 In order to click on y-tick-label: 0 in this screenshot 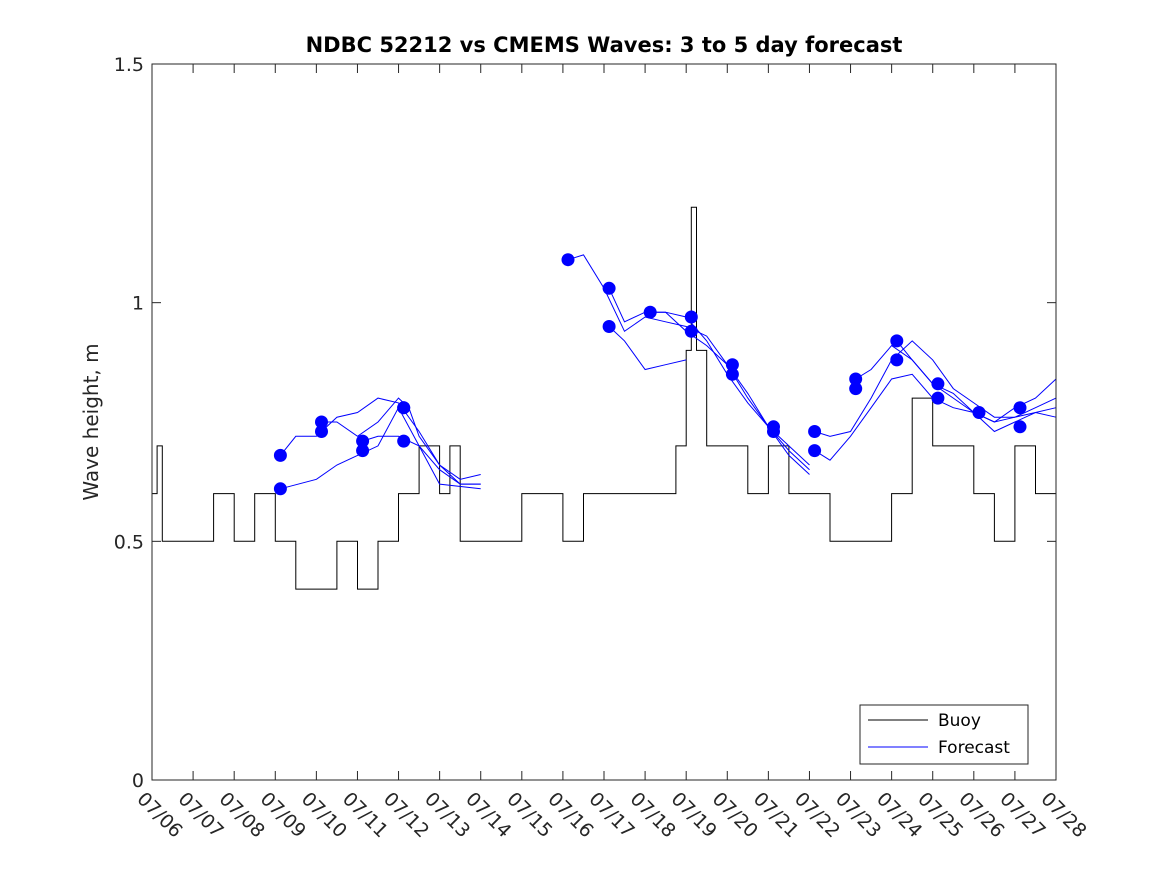, I will do `click(138, 781)`.